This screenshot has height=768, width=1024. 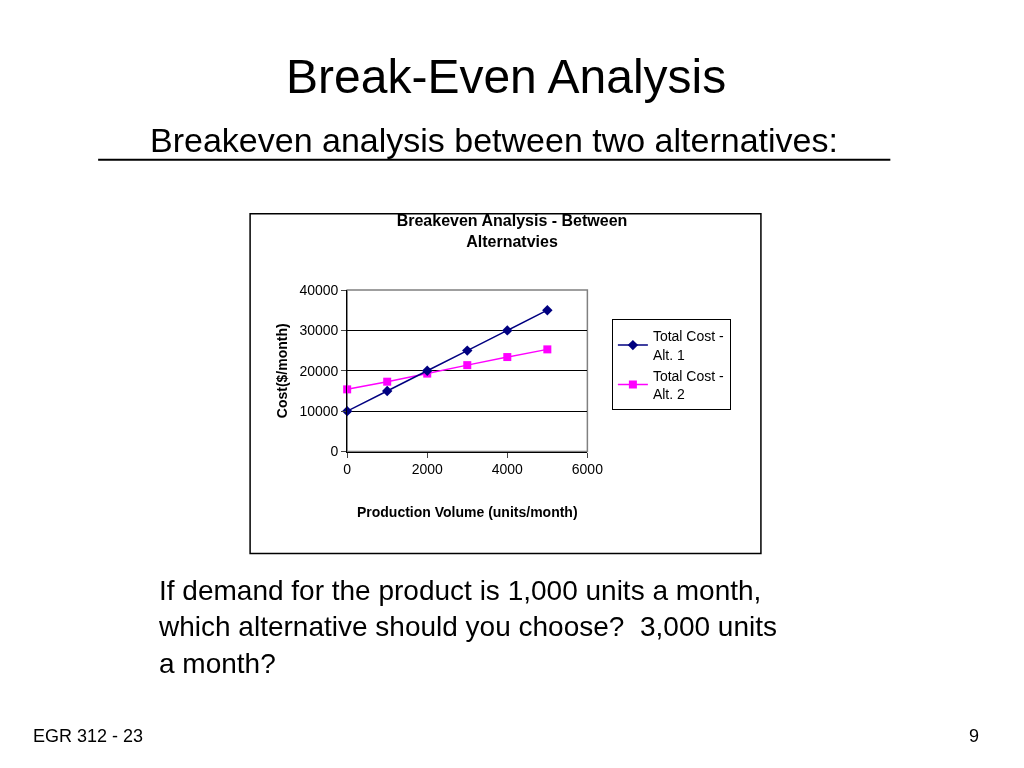 I want to click on text: Break-Even Analysis, so click(x=506, y=76).